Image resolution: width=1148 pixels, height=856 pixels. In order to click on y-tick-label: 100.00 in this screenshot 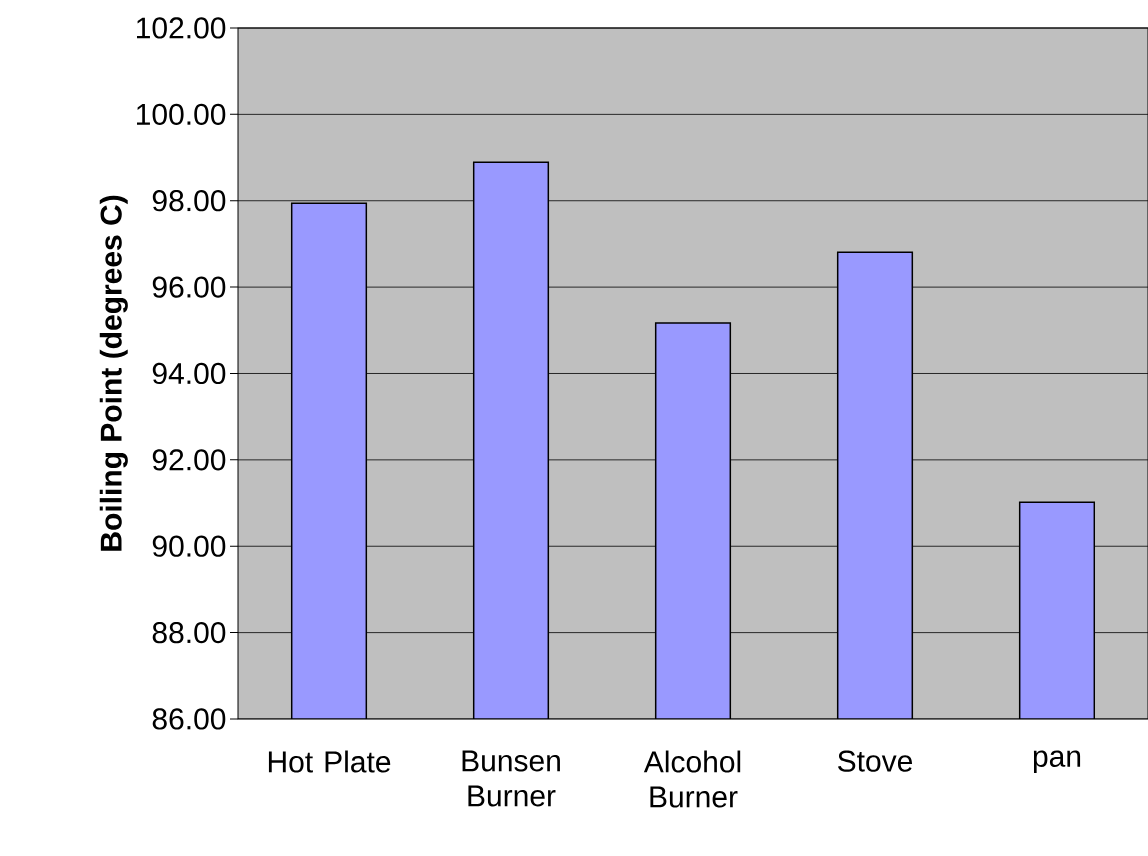, I will do `click(181, 114)`.